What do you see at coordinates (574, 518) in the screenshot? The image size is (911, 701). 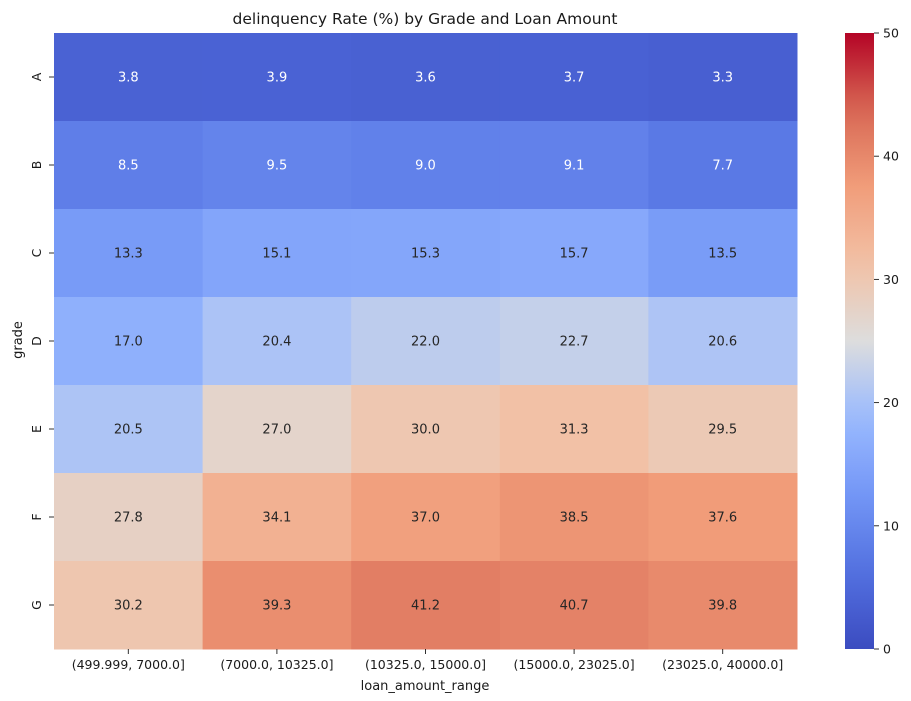 I see `cell-value-label: 38.5` at bounding box center [574, 518].